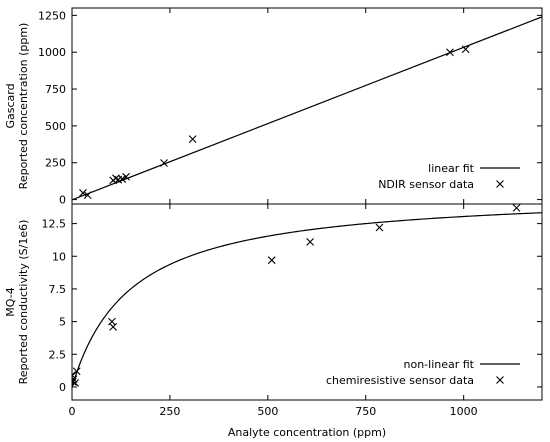 The image size is (550, 442). I want to click on x-tick-label: 250, so click(169, 411).